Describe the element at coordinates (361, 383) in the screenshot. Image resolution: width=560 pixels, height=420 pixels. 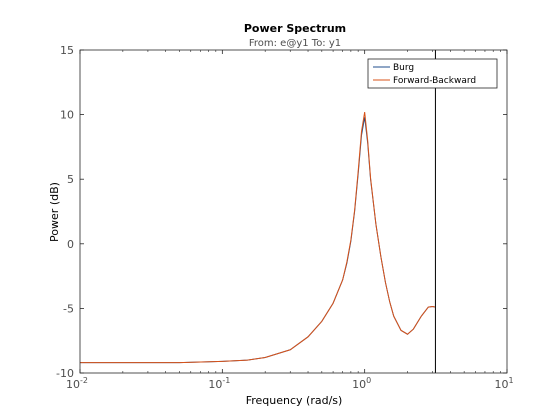
I see `x-tick-label: 10⁰` at that location.